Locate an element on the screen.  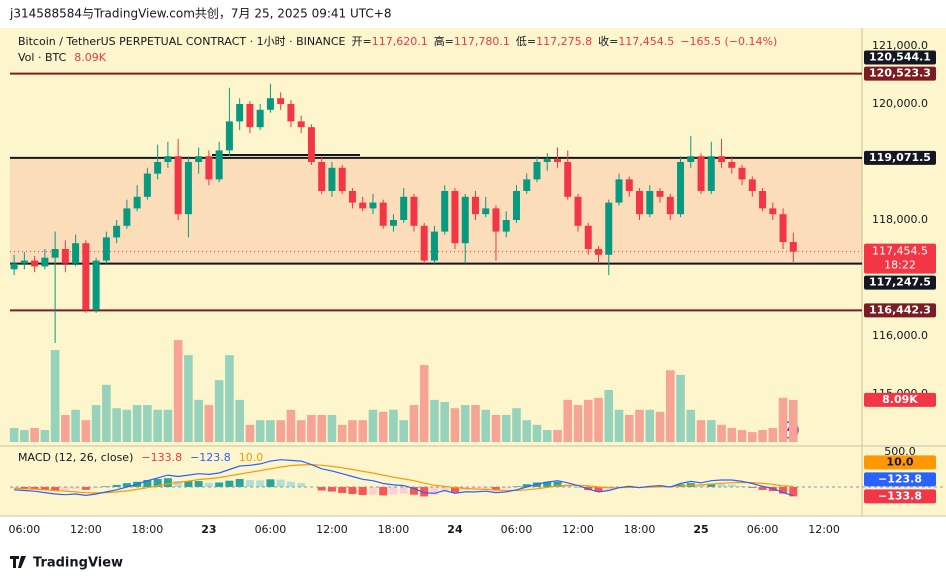
macd-tag-bg is located at coordinates (900, 496).